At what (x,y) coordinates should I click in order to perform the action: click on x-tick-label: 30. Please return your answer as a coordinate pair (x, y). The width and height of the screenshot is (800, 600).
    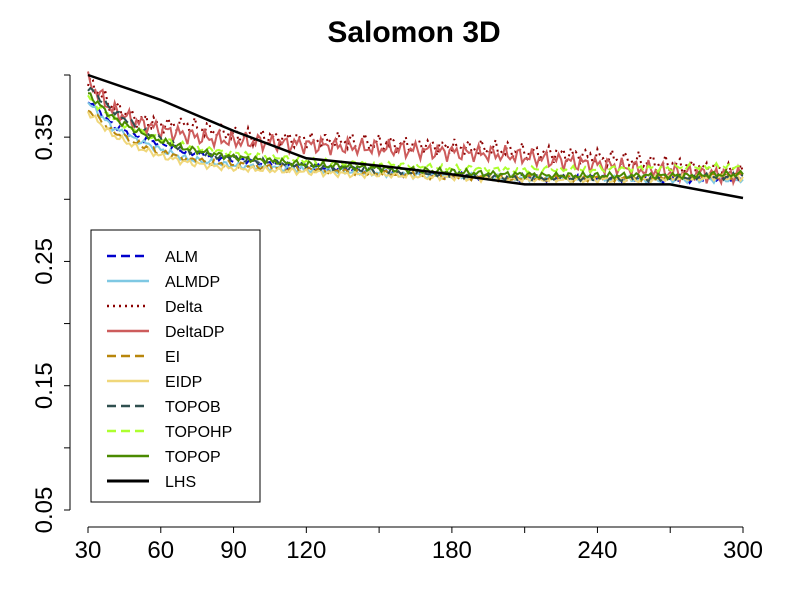
    Looking at the image, I should click on (88, 550).